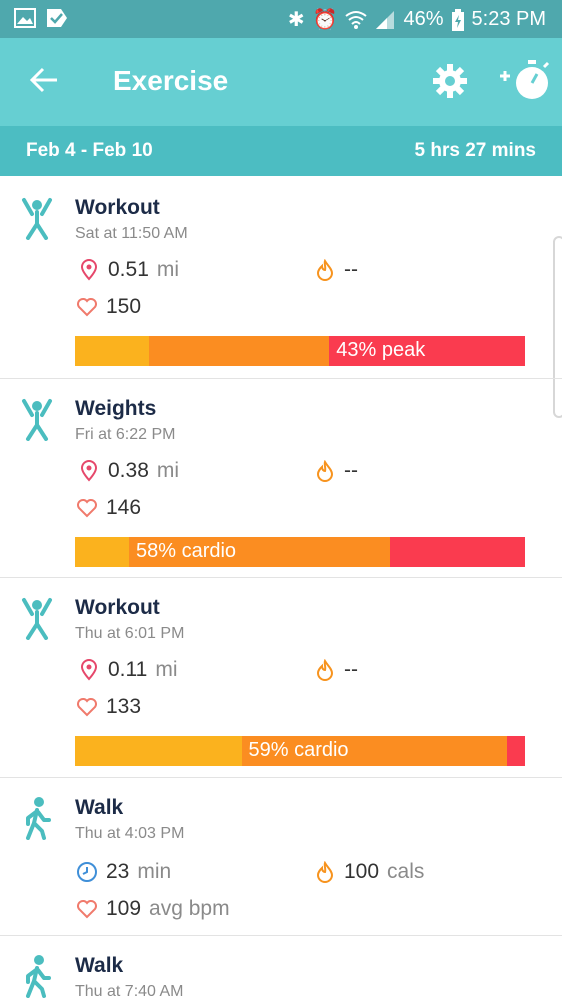  Describe the element at coordinates (281, 82) in the screenshot. I see `app-bar: Exercise` at that location.